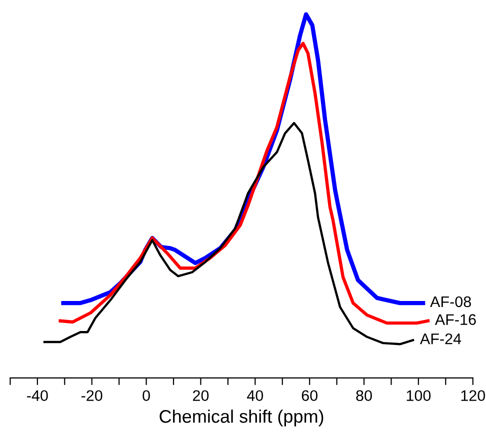 The height and width of the screenshot is (439, 486). I want to click on x-tick-label: -40, so click(37, 396).